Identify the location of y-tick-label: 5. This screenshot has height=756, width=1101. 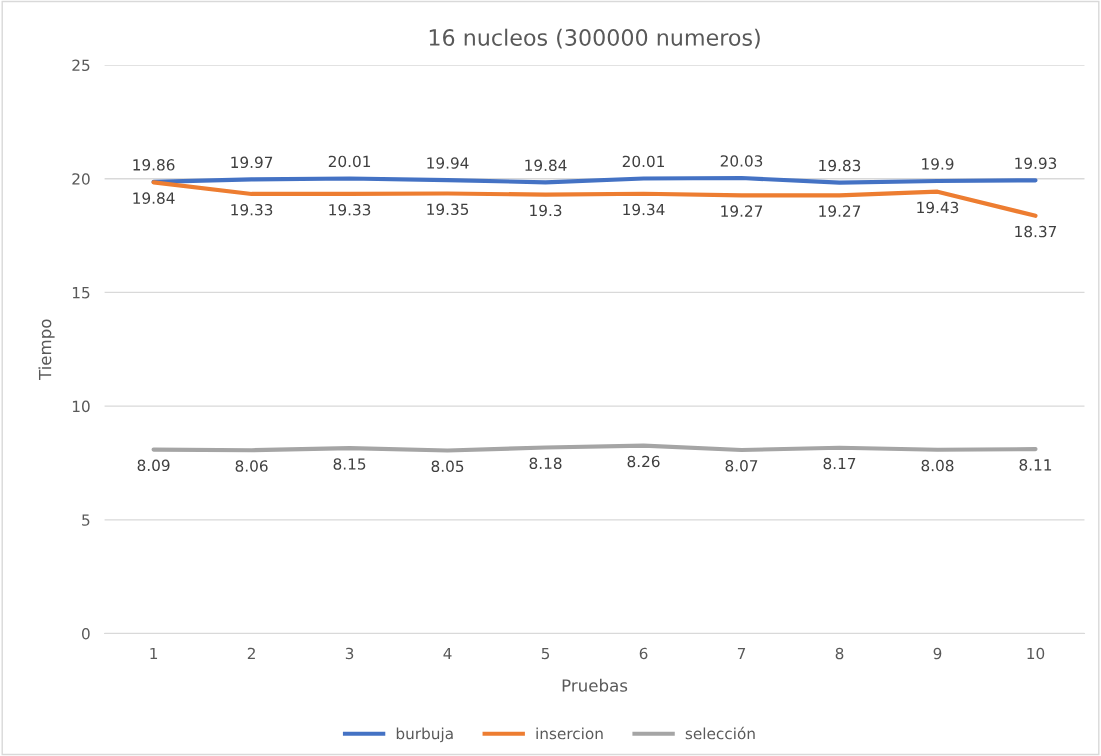
(86, 520).